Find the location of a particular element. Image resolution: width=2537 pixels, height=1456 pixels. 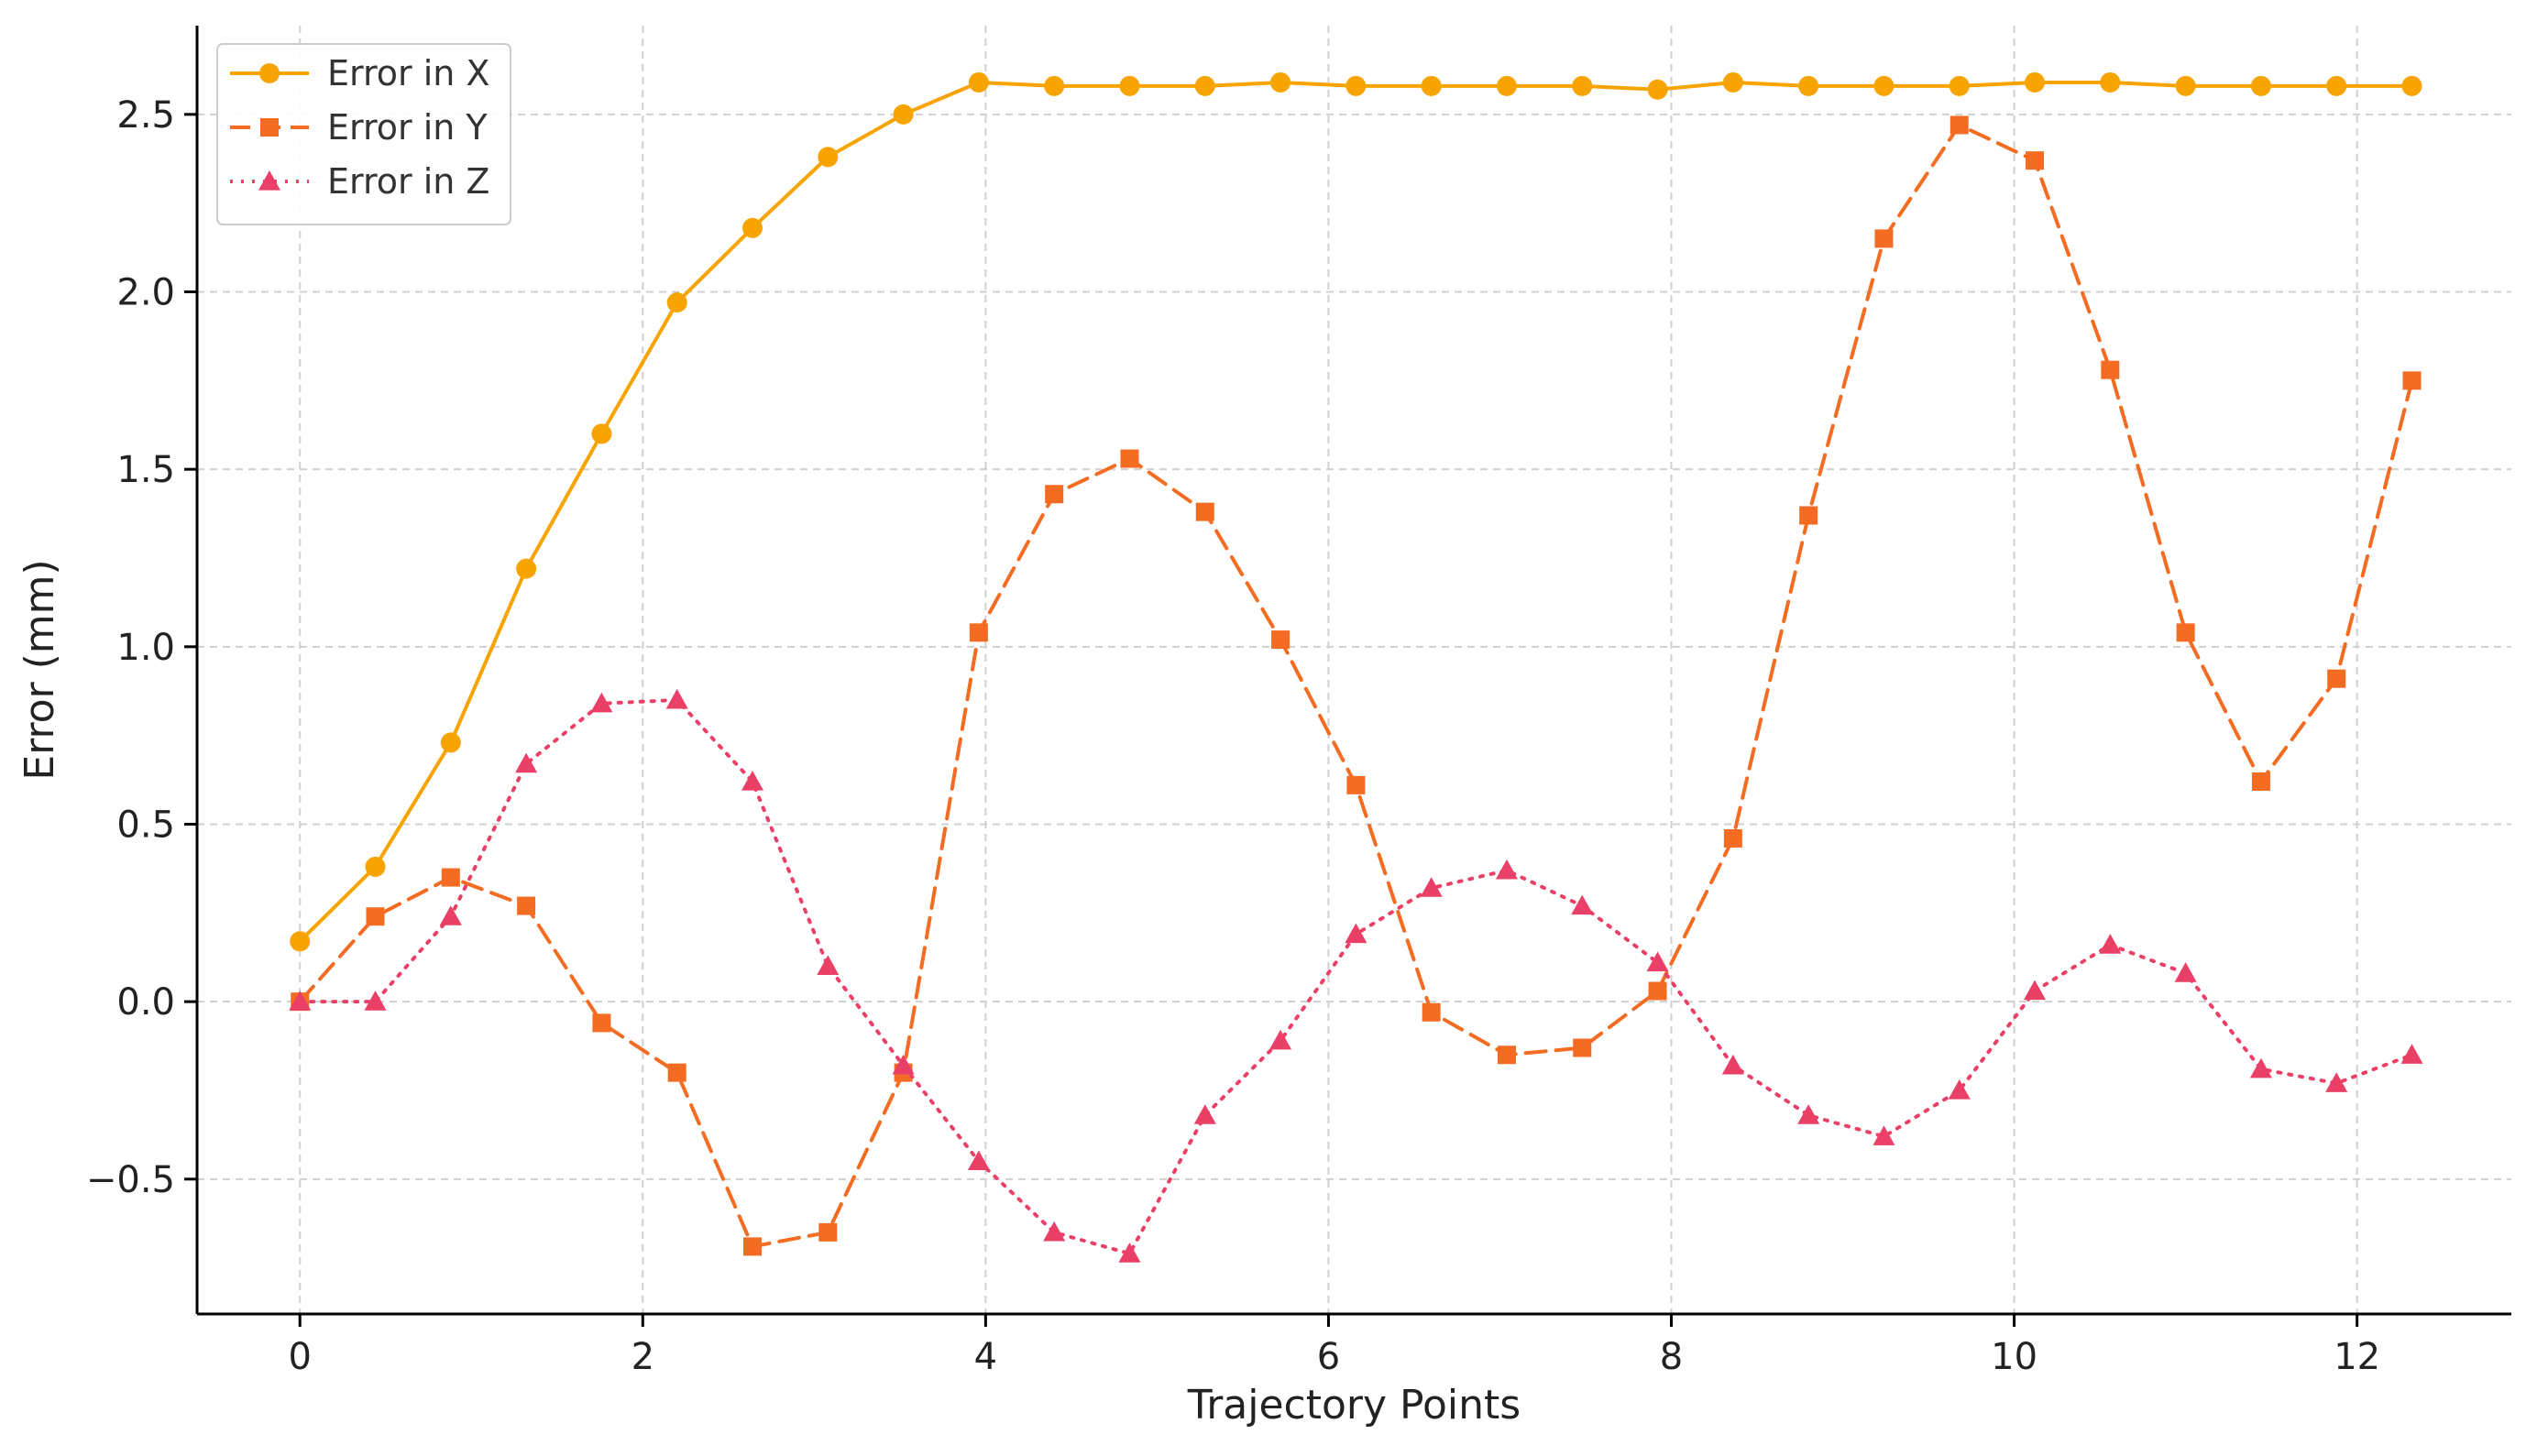

x-tick-label: 10 is located at coordinates (2014, 1357).